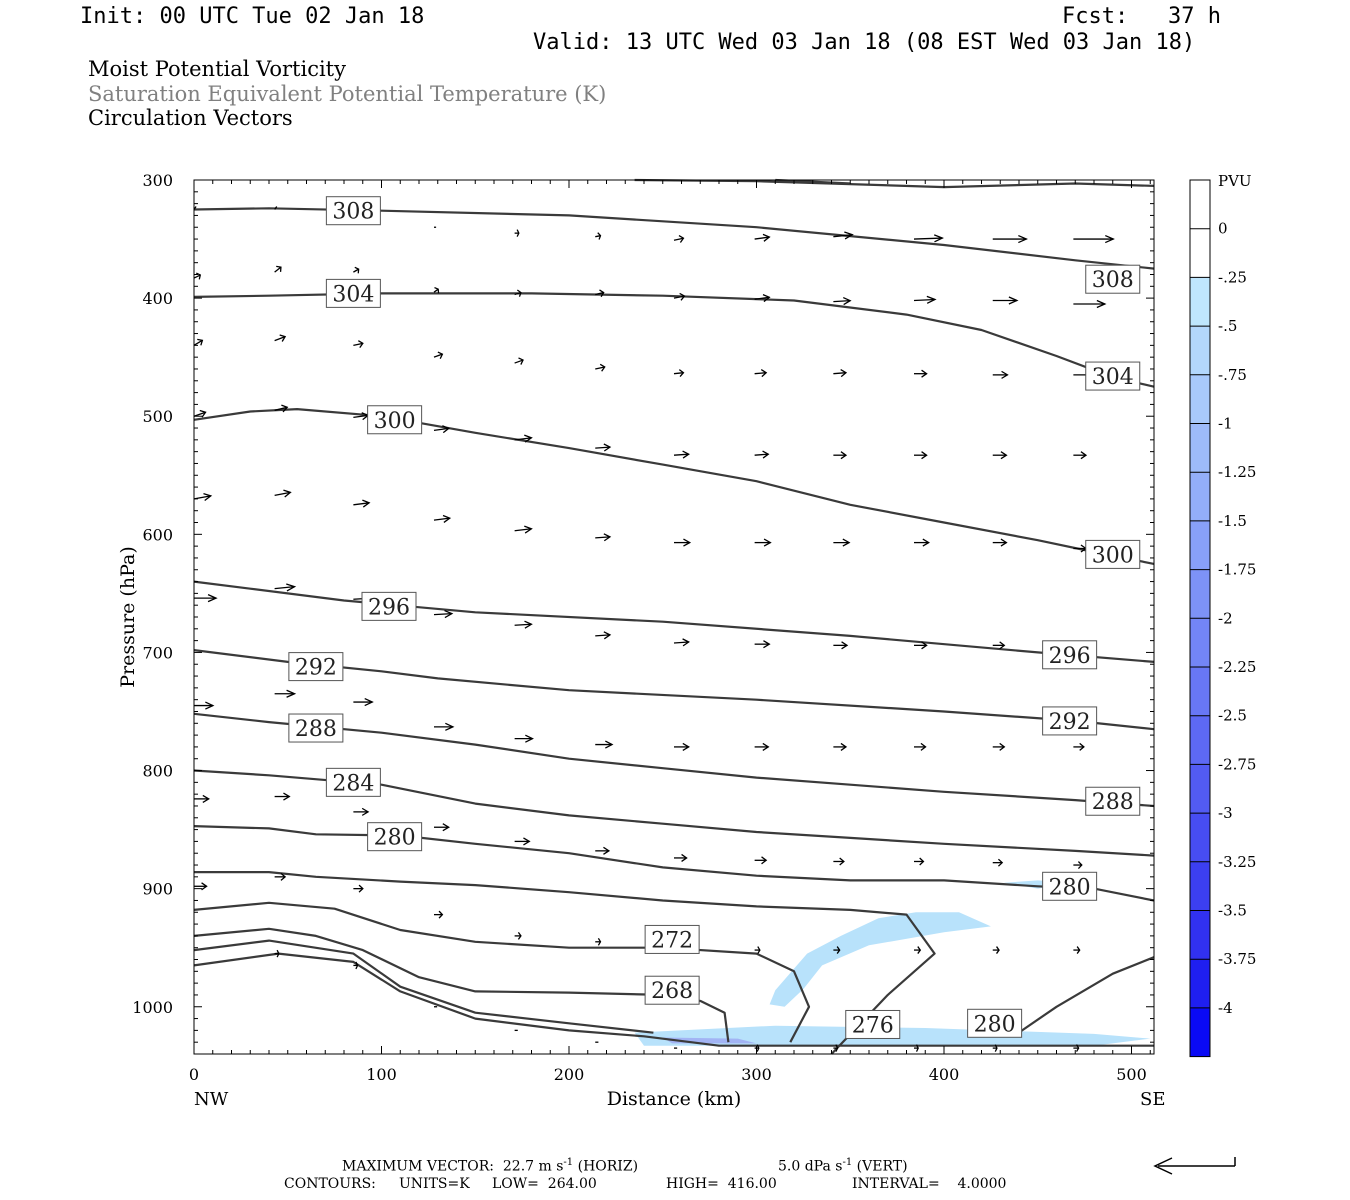 The height and width of the screenshot is (1200, 1350). Describe the element at coordinates (252, 16) in the screenshot. I see `init-time: Init: 00 UTC Tue 02 Jan 18` at that location.